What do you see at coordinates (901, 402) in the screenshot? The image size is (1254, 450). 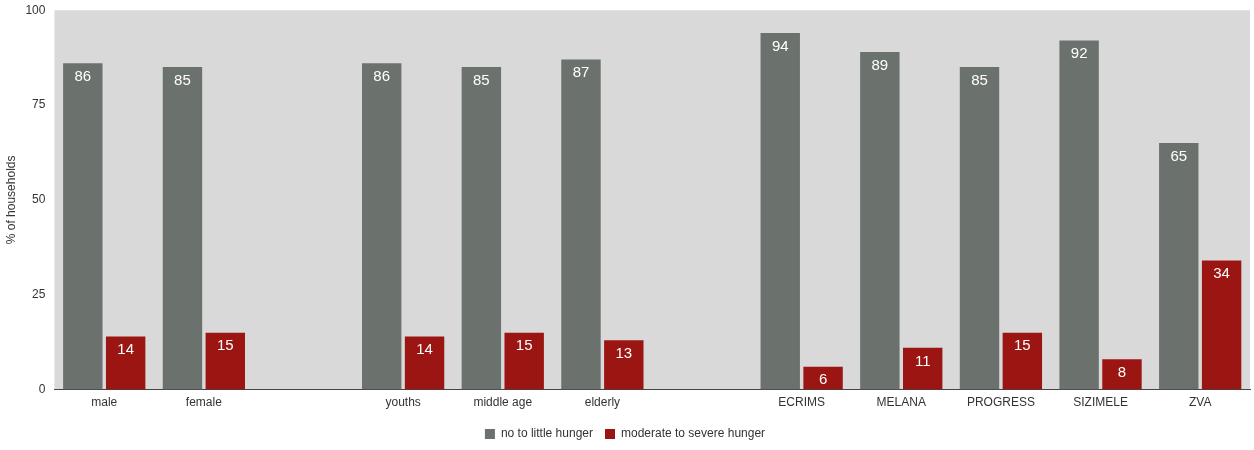 I see `x-tick-label: MELANA` at bounding box center [901, 402].